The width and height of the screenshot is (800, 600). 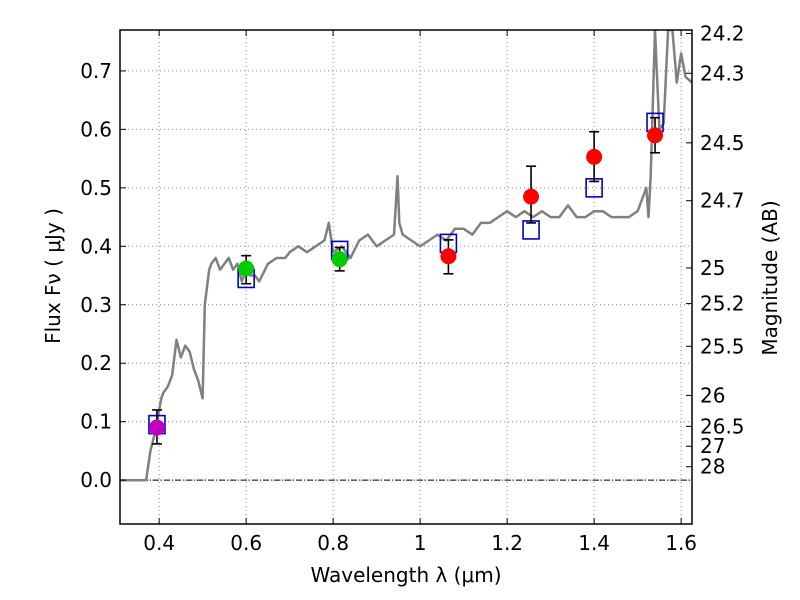 I want to click on magnitude-tick-label: 26, so click(x=712, y=395).